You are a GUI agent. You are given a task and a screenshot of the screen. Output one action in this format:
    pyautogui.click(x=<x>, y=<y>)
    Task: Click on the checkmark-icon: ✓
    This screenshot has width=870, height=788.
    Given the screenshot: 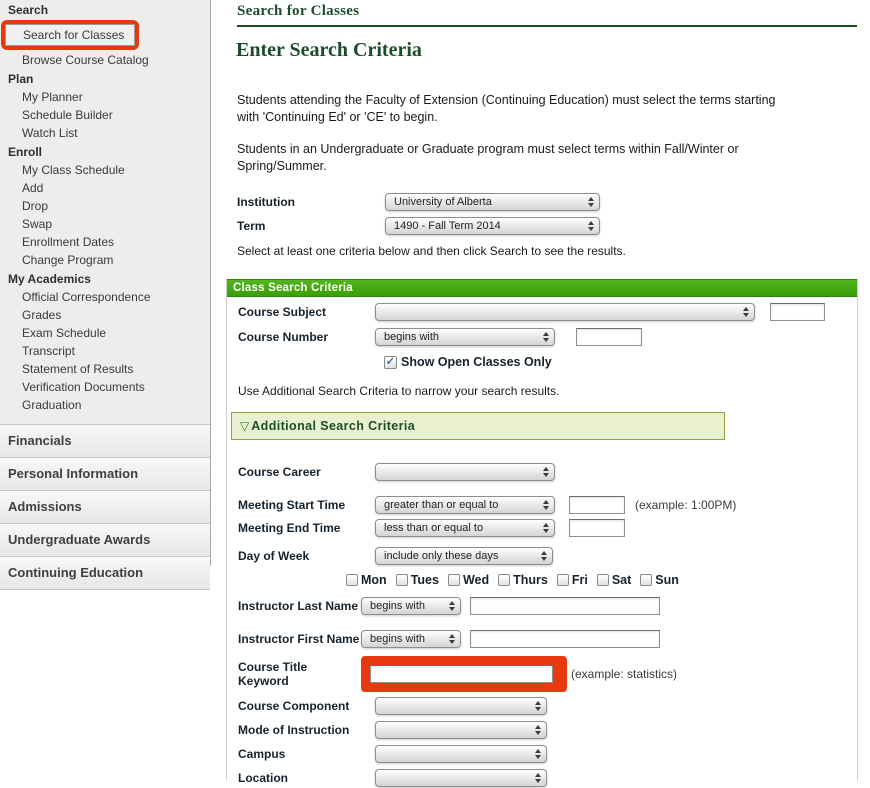 What is the action you would take?
    pyautogui.click(x=390, y=361)
    